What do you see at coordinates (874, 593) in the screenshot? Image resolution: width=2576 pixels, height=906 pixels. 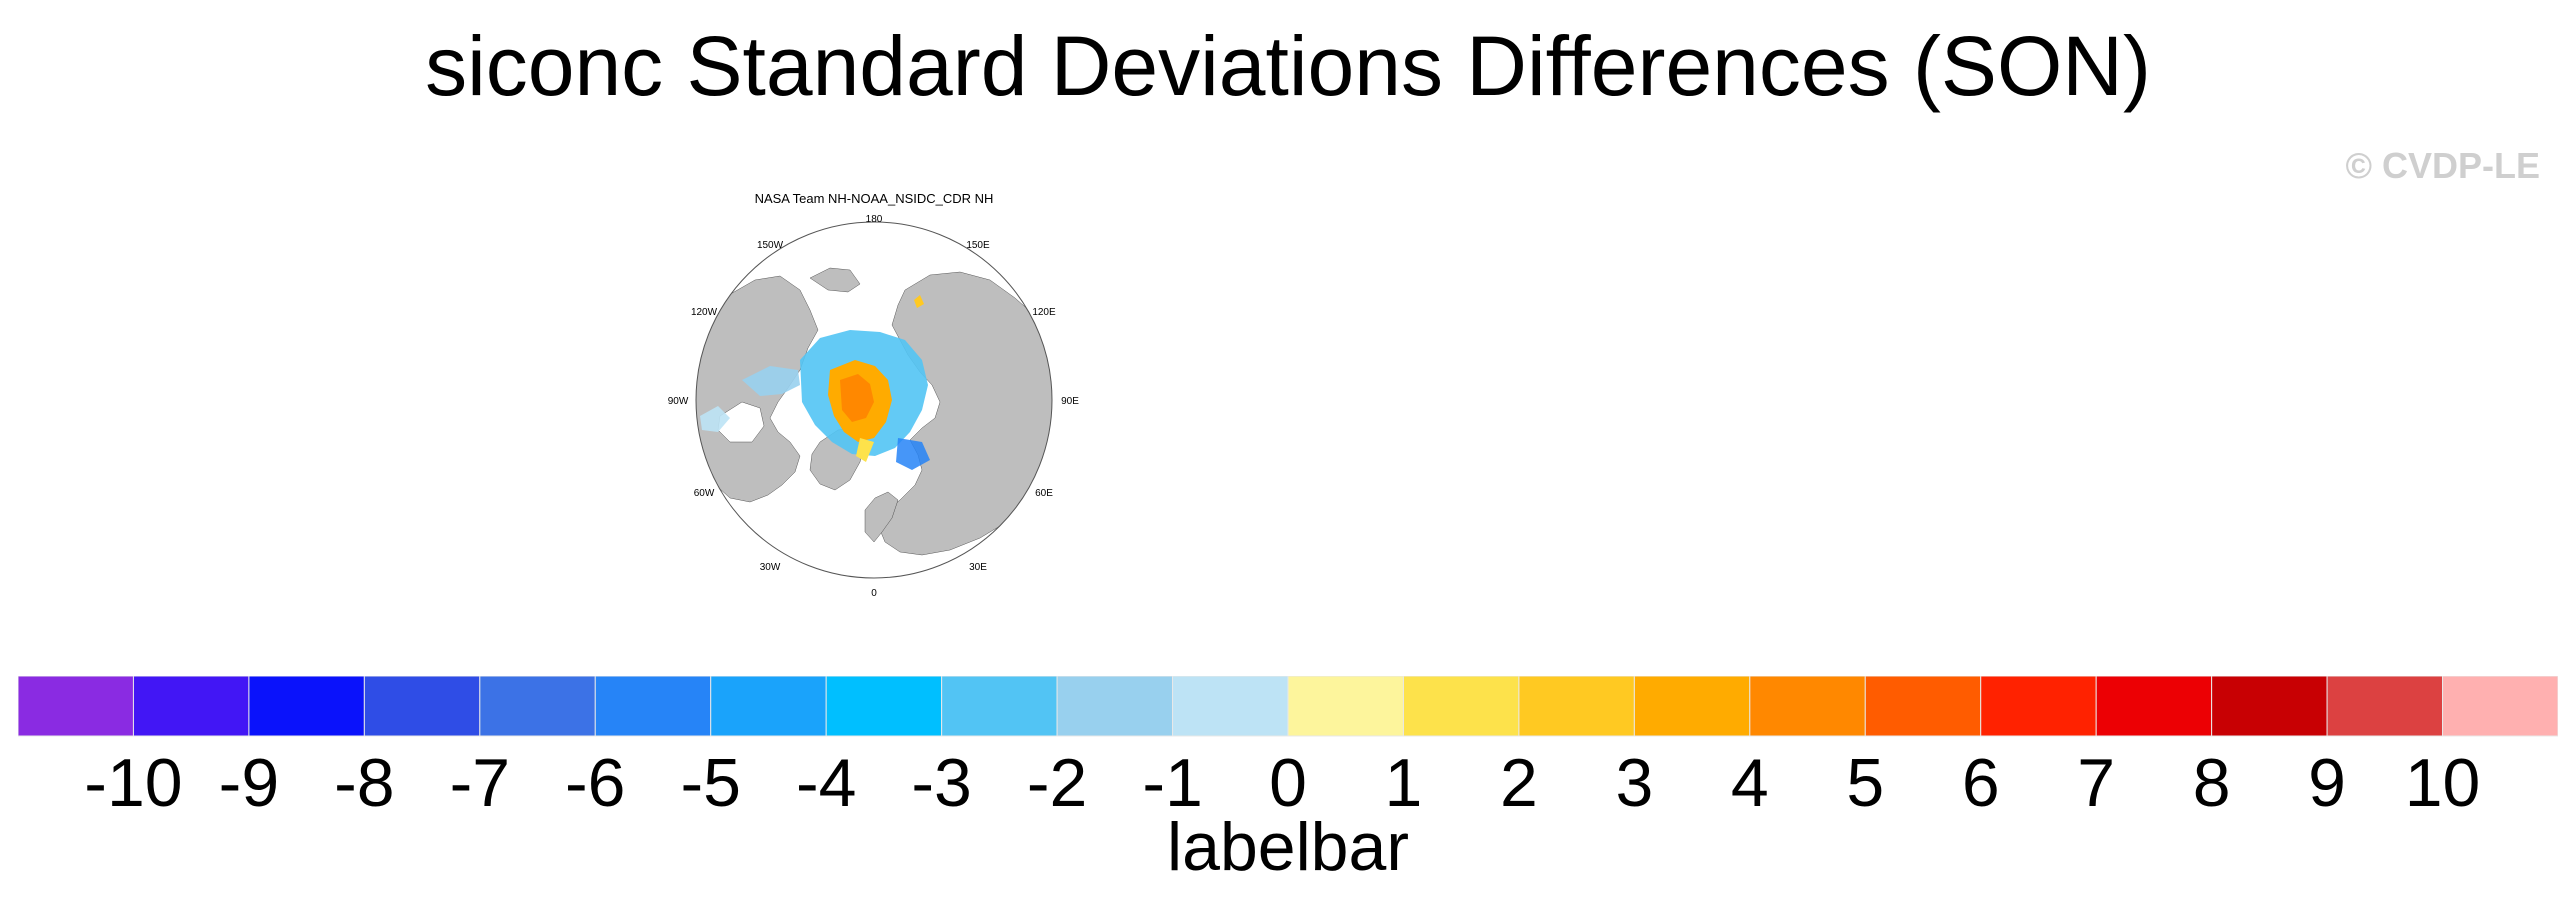 I see `lon-label-0: 0` at bounding box center [874, 593].